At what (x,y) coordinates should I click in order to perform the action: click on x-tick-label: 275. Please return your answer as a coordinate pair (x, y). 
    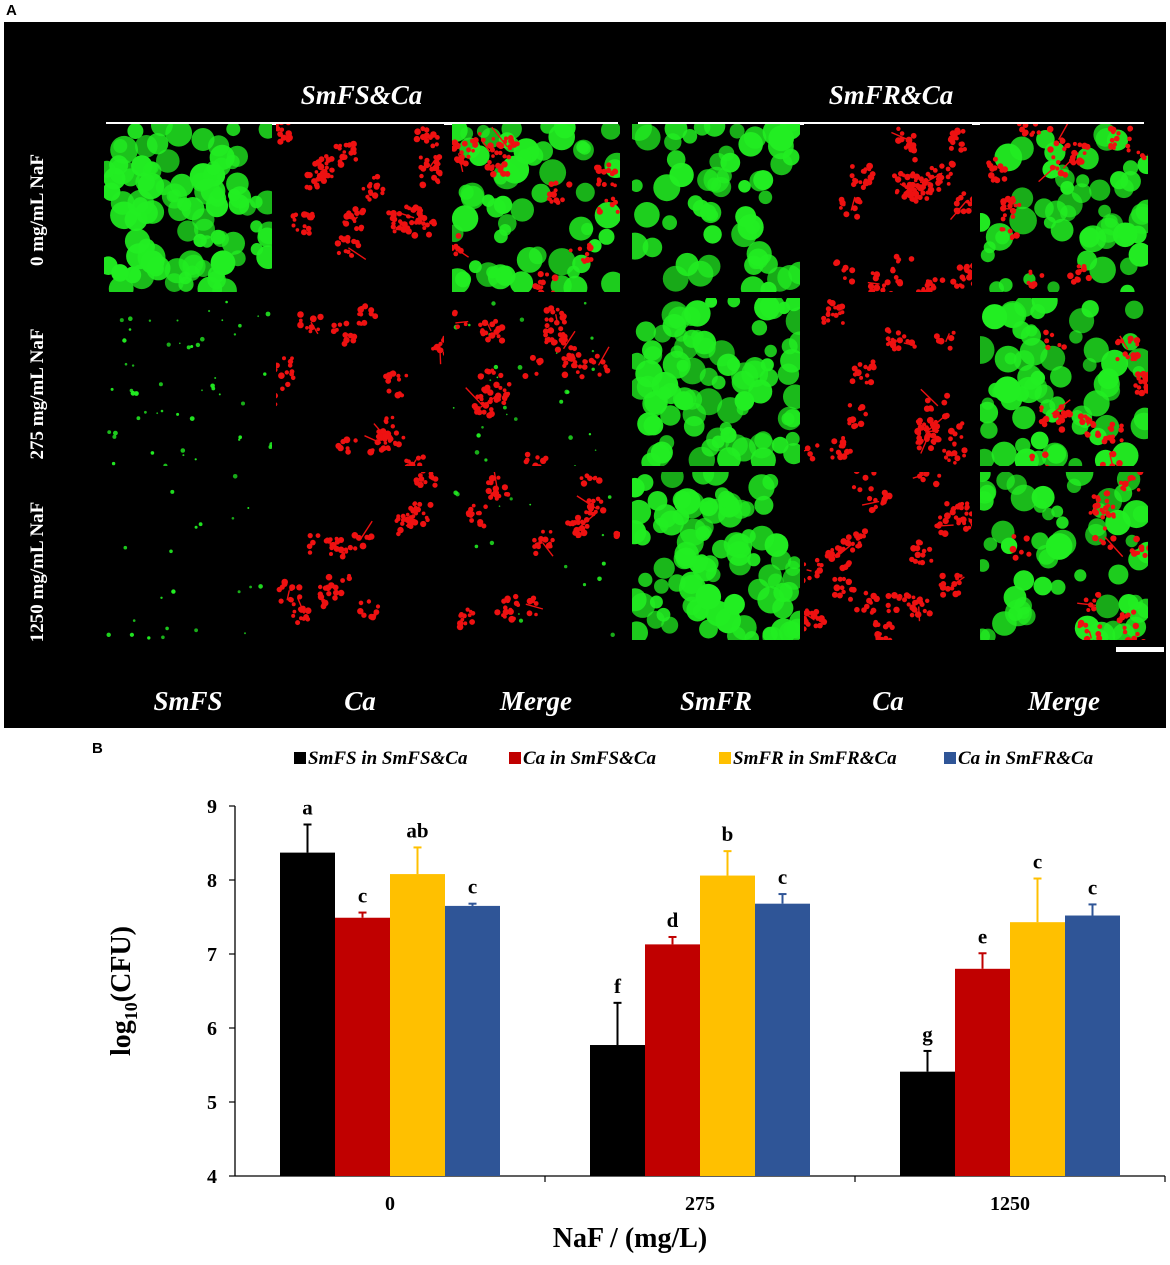
    Looking at the image, I should click on (700, 1204).